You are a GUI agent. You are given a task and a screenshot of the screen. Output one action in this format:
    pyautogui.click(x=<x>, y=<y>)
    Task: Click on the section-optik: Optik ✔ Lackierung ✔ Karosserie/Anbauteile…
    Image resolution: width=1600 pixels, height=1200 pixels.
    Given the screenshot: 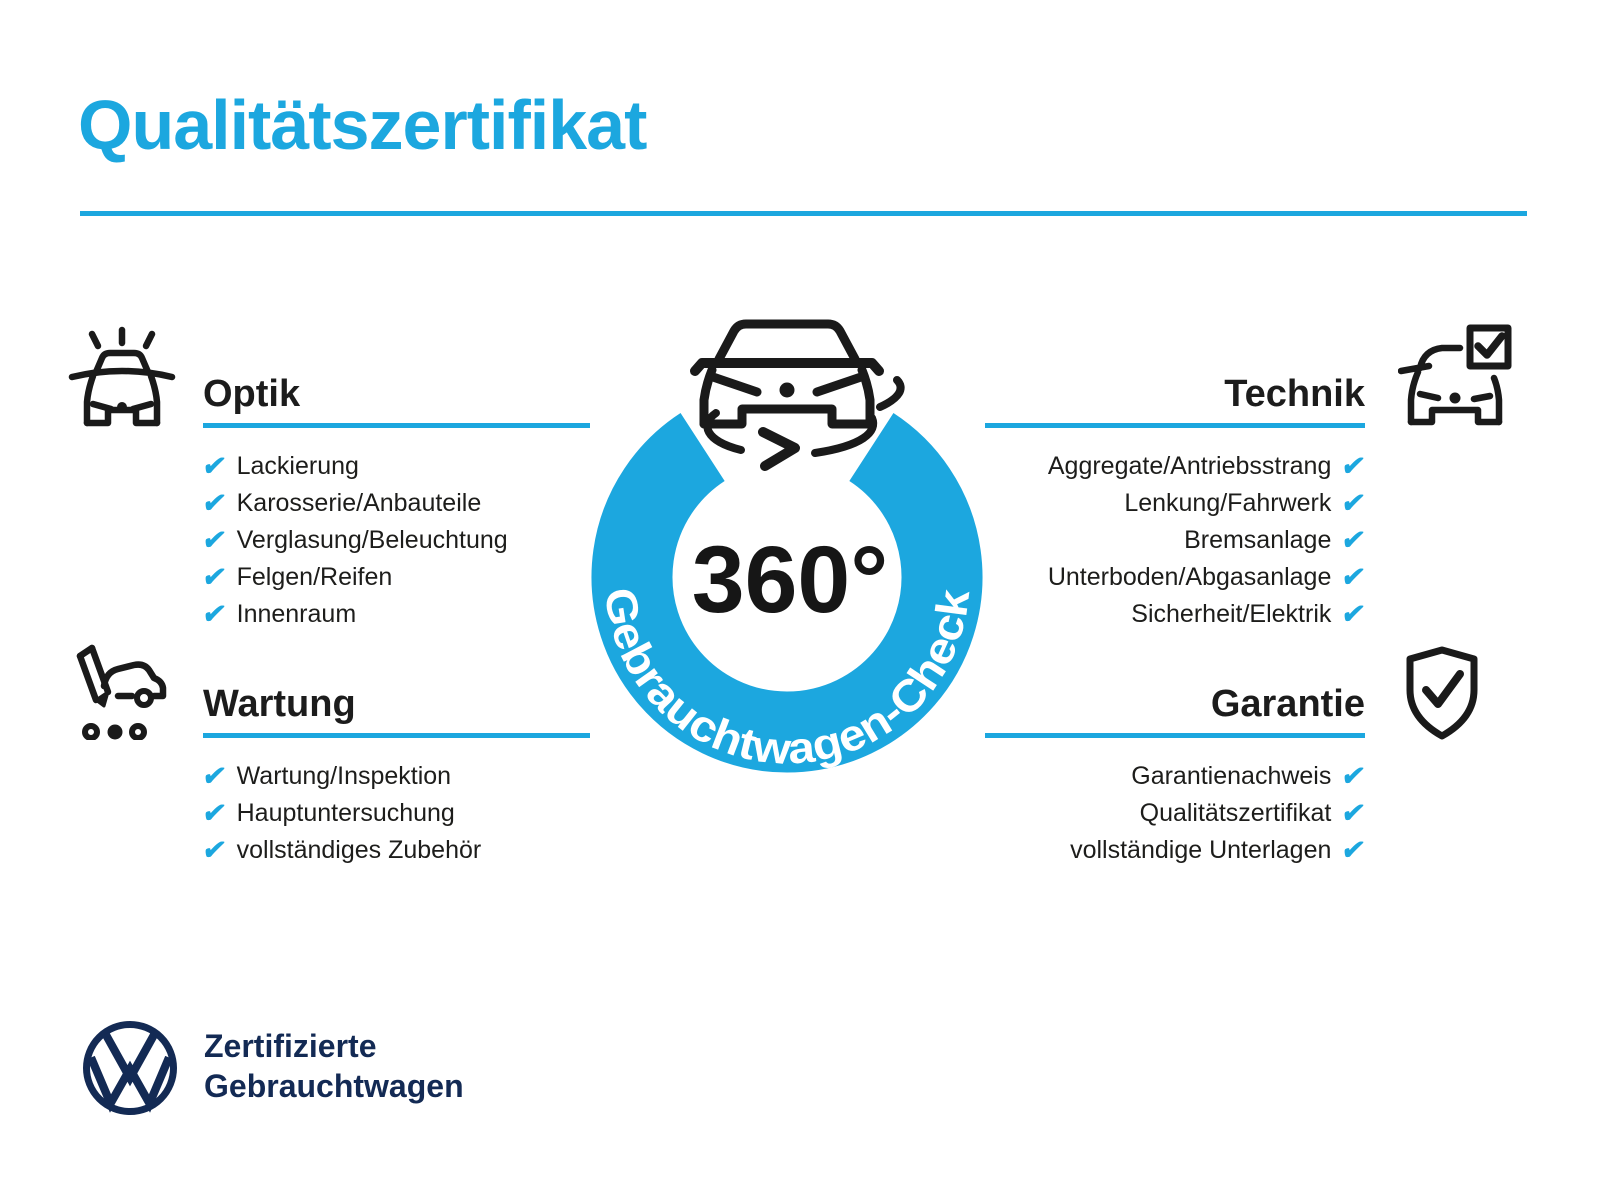 What is the action you would take?
    pyautogui.click(x=395, y=503)
    